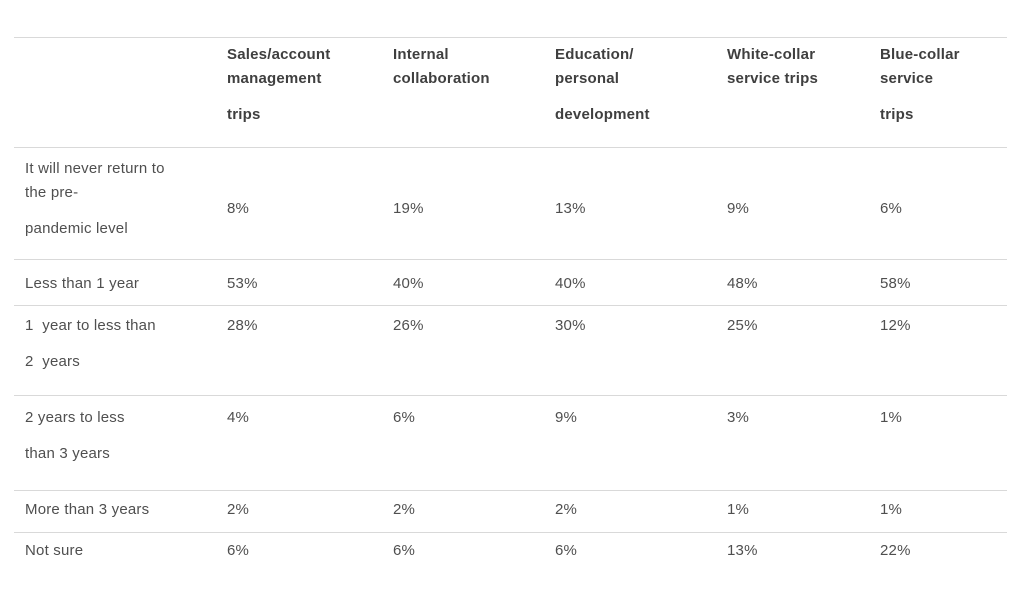  Describe the element at coordinates (441, 78) in the screenshot. I see `text-line: collaboration` at that location.